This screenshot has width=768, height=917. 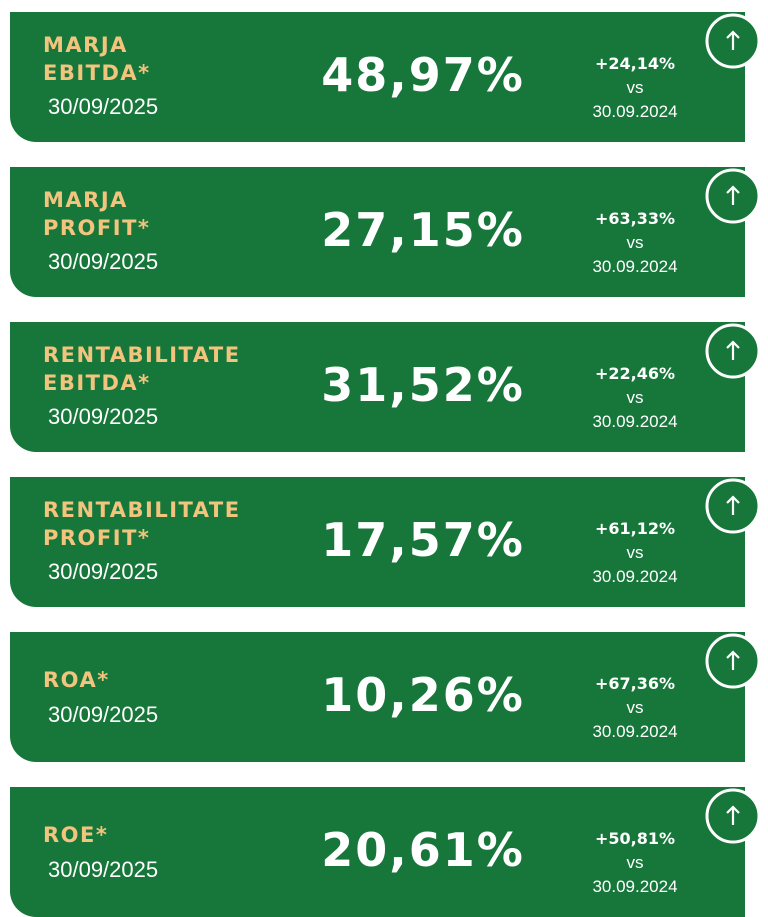 What do you see at coordinates (635, 373) in the screenshot?
I see `change: +22,46%` at bounding box center [635, 373].